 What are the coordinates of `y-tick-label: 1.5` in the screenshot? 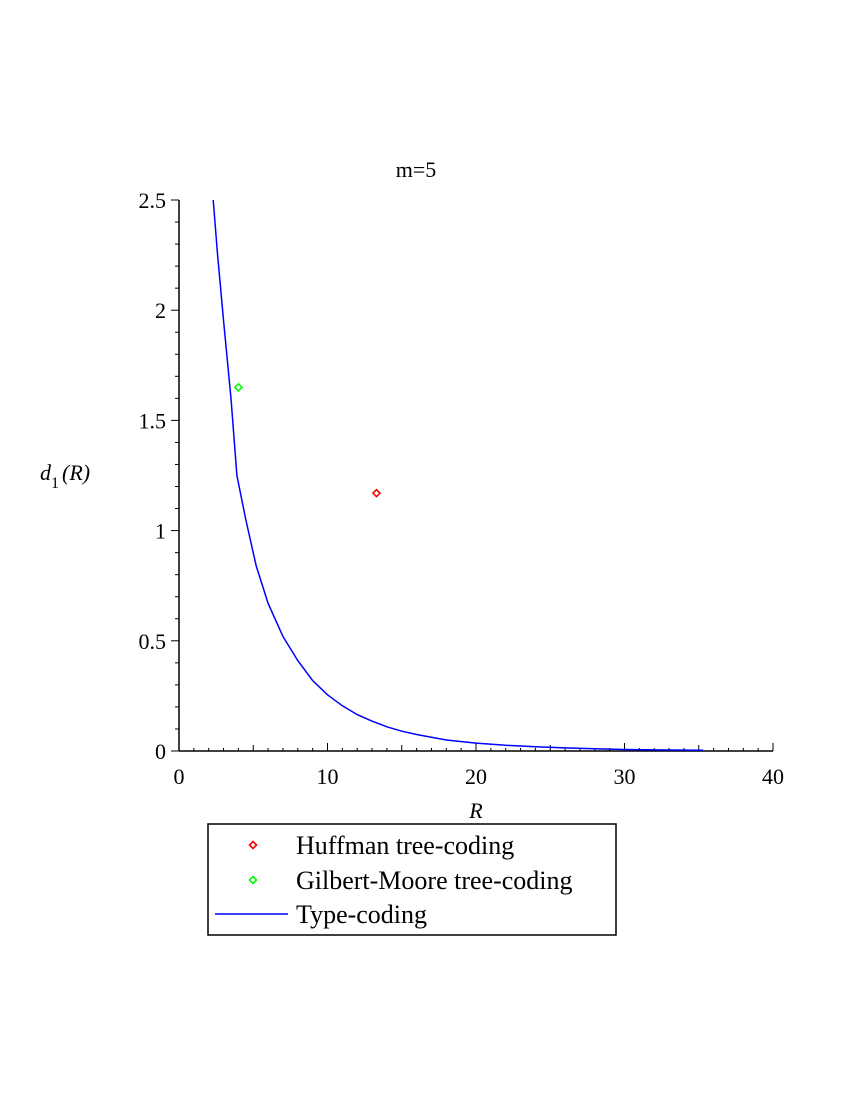 It's located at (153, 420).